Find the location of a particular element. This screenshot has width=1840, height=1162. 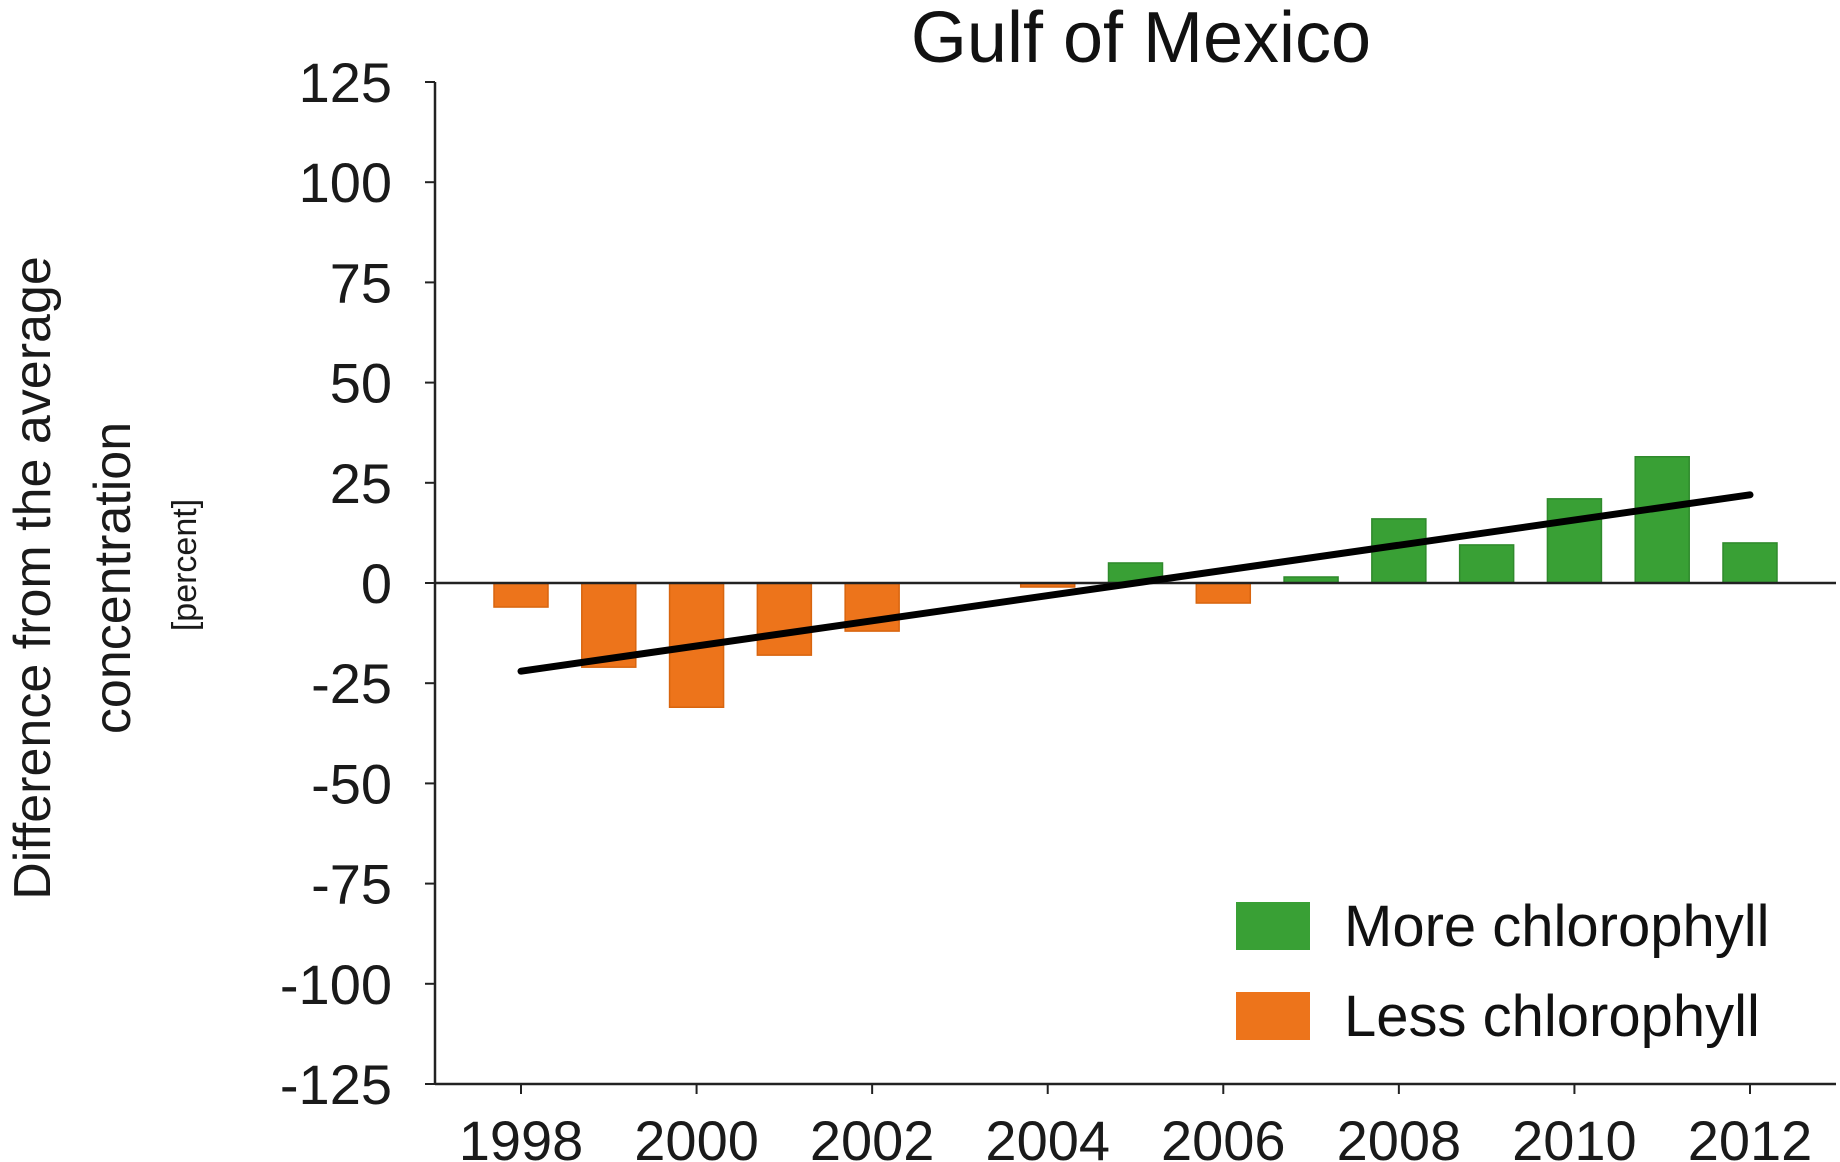

x-tick-label: 2008 is located at coordinates (1399, 1135).